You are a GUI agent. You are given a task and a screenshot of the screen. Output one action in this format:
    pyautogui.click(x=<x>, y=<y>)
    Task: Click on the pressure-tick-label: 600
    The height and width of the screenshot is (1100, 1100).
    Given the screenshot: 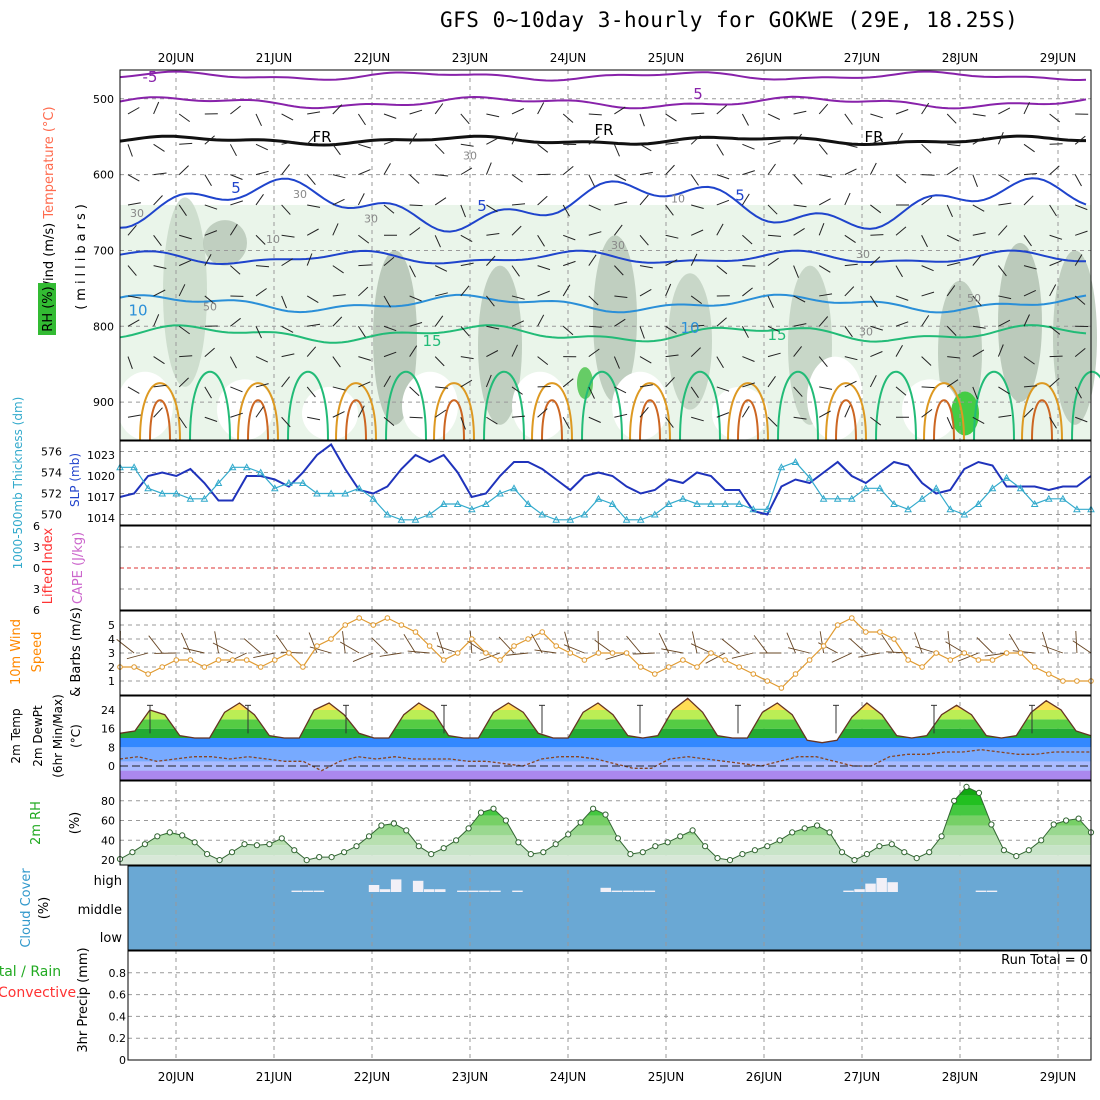 What is the action you would take?
    pyautogui.click(x=103, y=175)
    